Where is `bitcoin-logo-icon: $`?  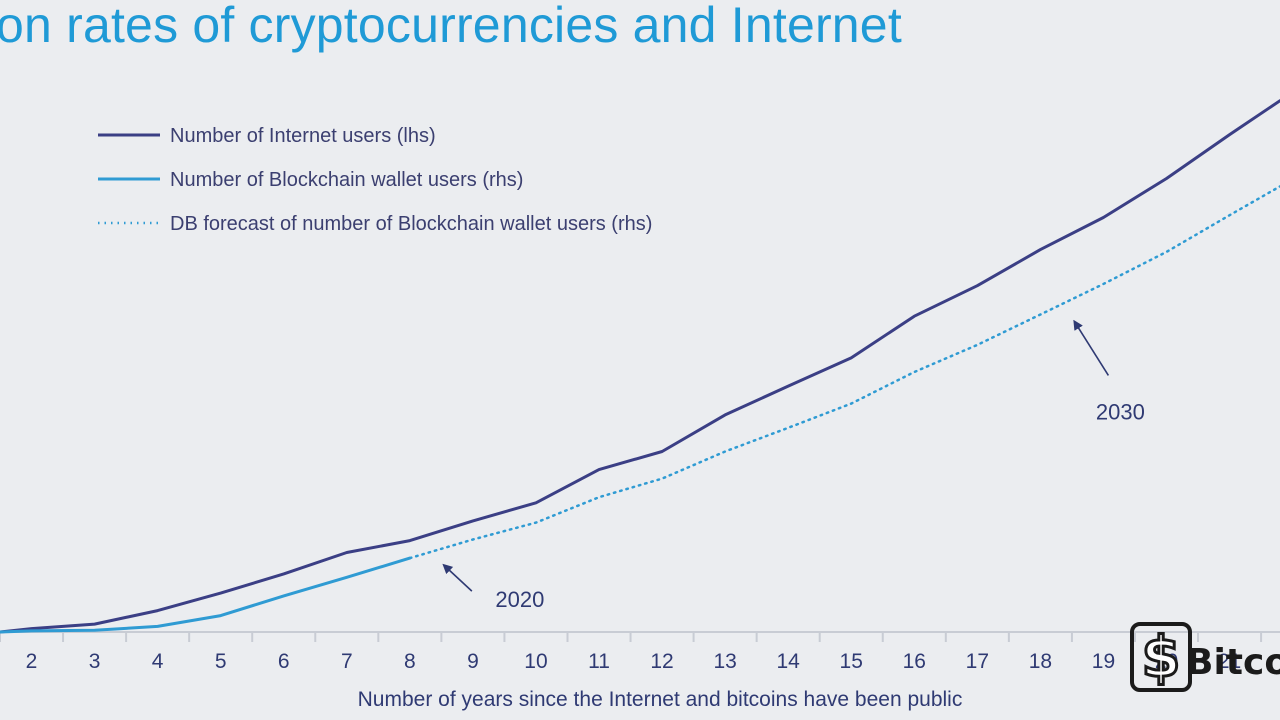
bitcoin-logo-icon: $ is located at coordinates (1161, 657).